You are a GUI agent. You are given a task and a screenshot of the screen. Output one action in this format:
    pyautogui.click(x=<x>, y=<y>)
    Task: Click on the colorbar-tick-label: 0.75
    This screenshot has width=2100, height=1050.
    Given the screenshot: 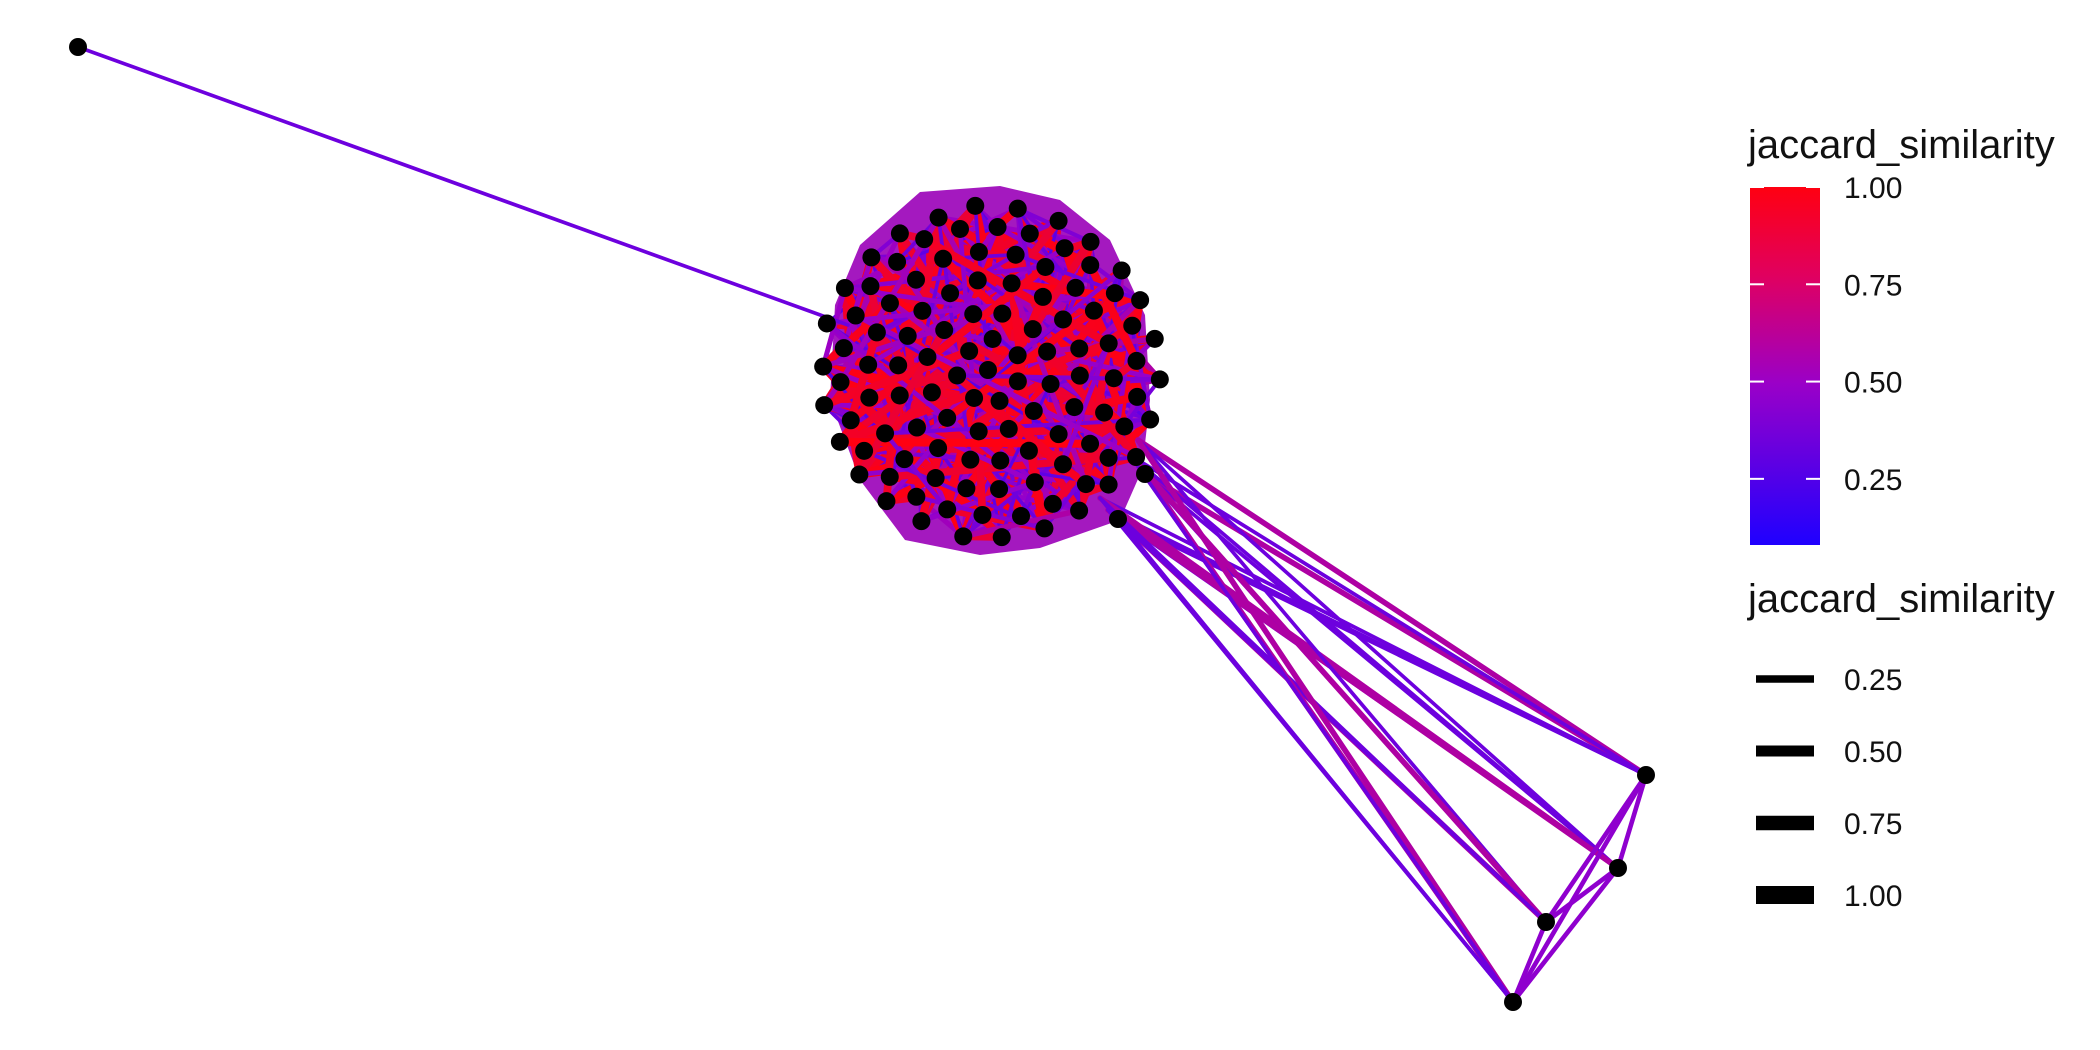 What is the action you would take?
    pyautogui.click(x=1873, y=285)
    